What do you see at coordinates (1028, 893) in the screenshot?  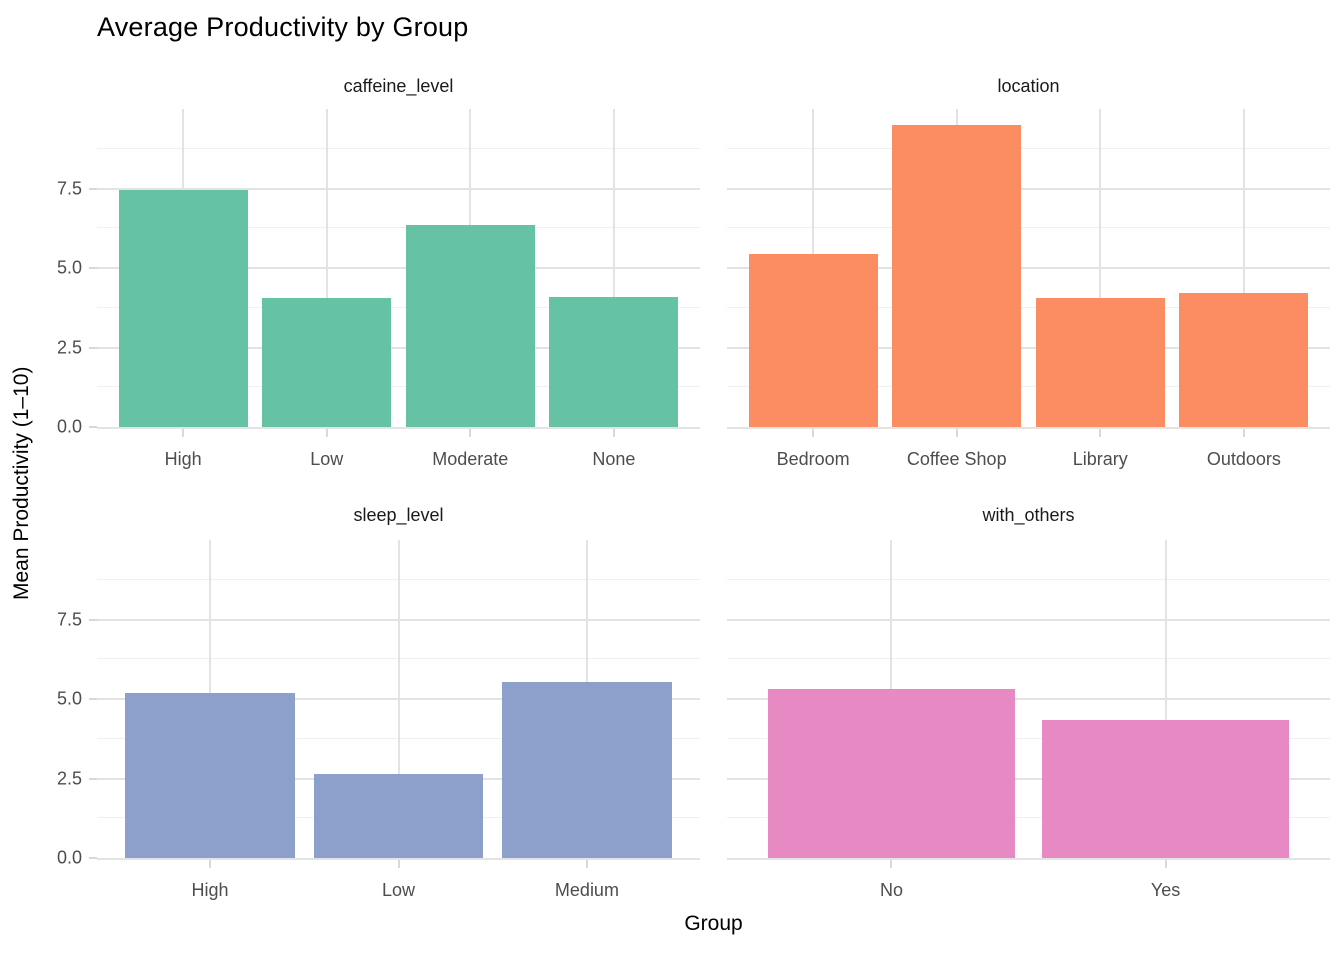 I see `x-labels-with-others: No Yes` at bounding box center [1028, 893].